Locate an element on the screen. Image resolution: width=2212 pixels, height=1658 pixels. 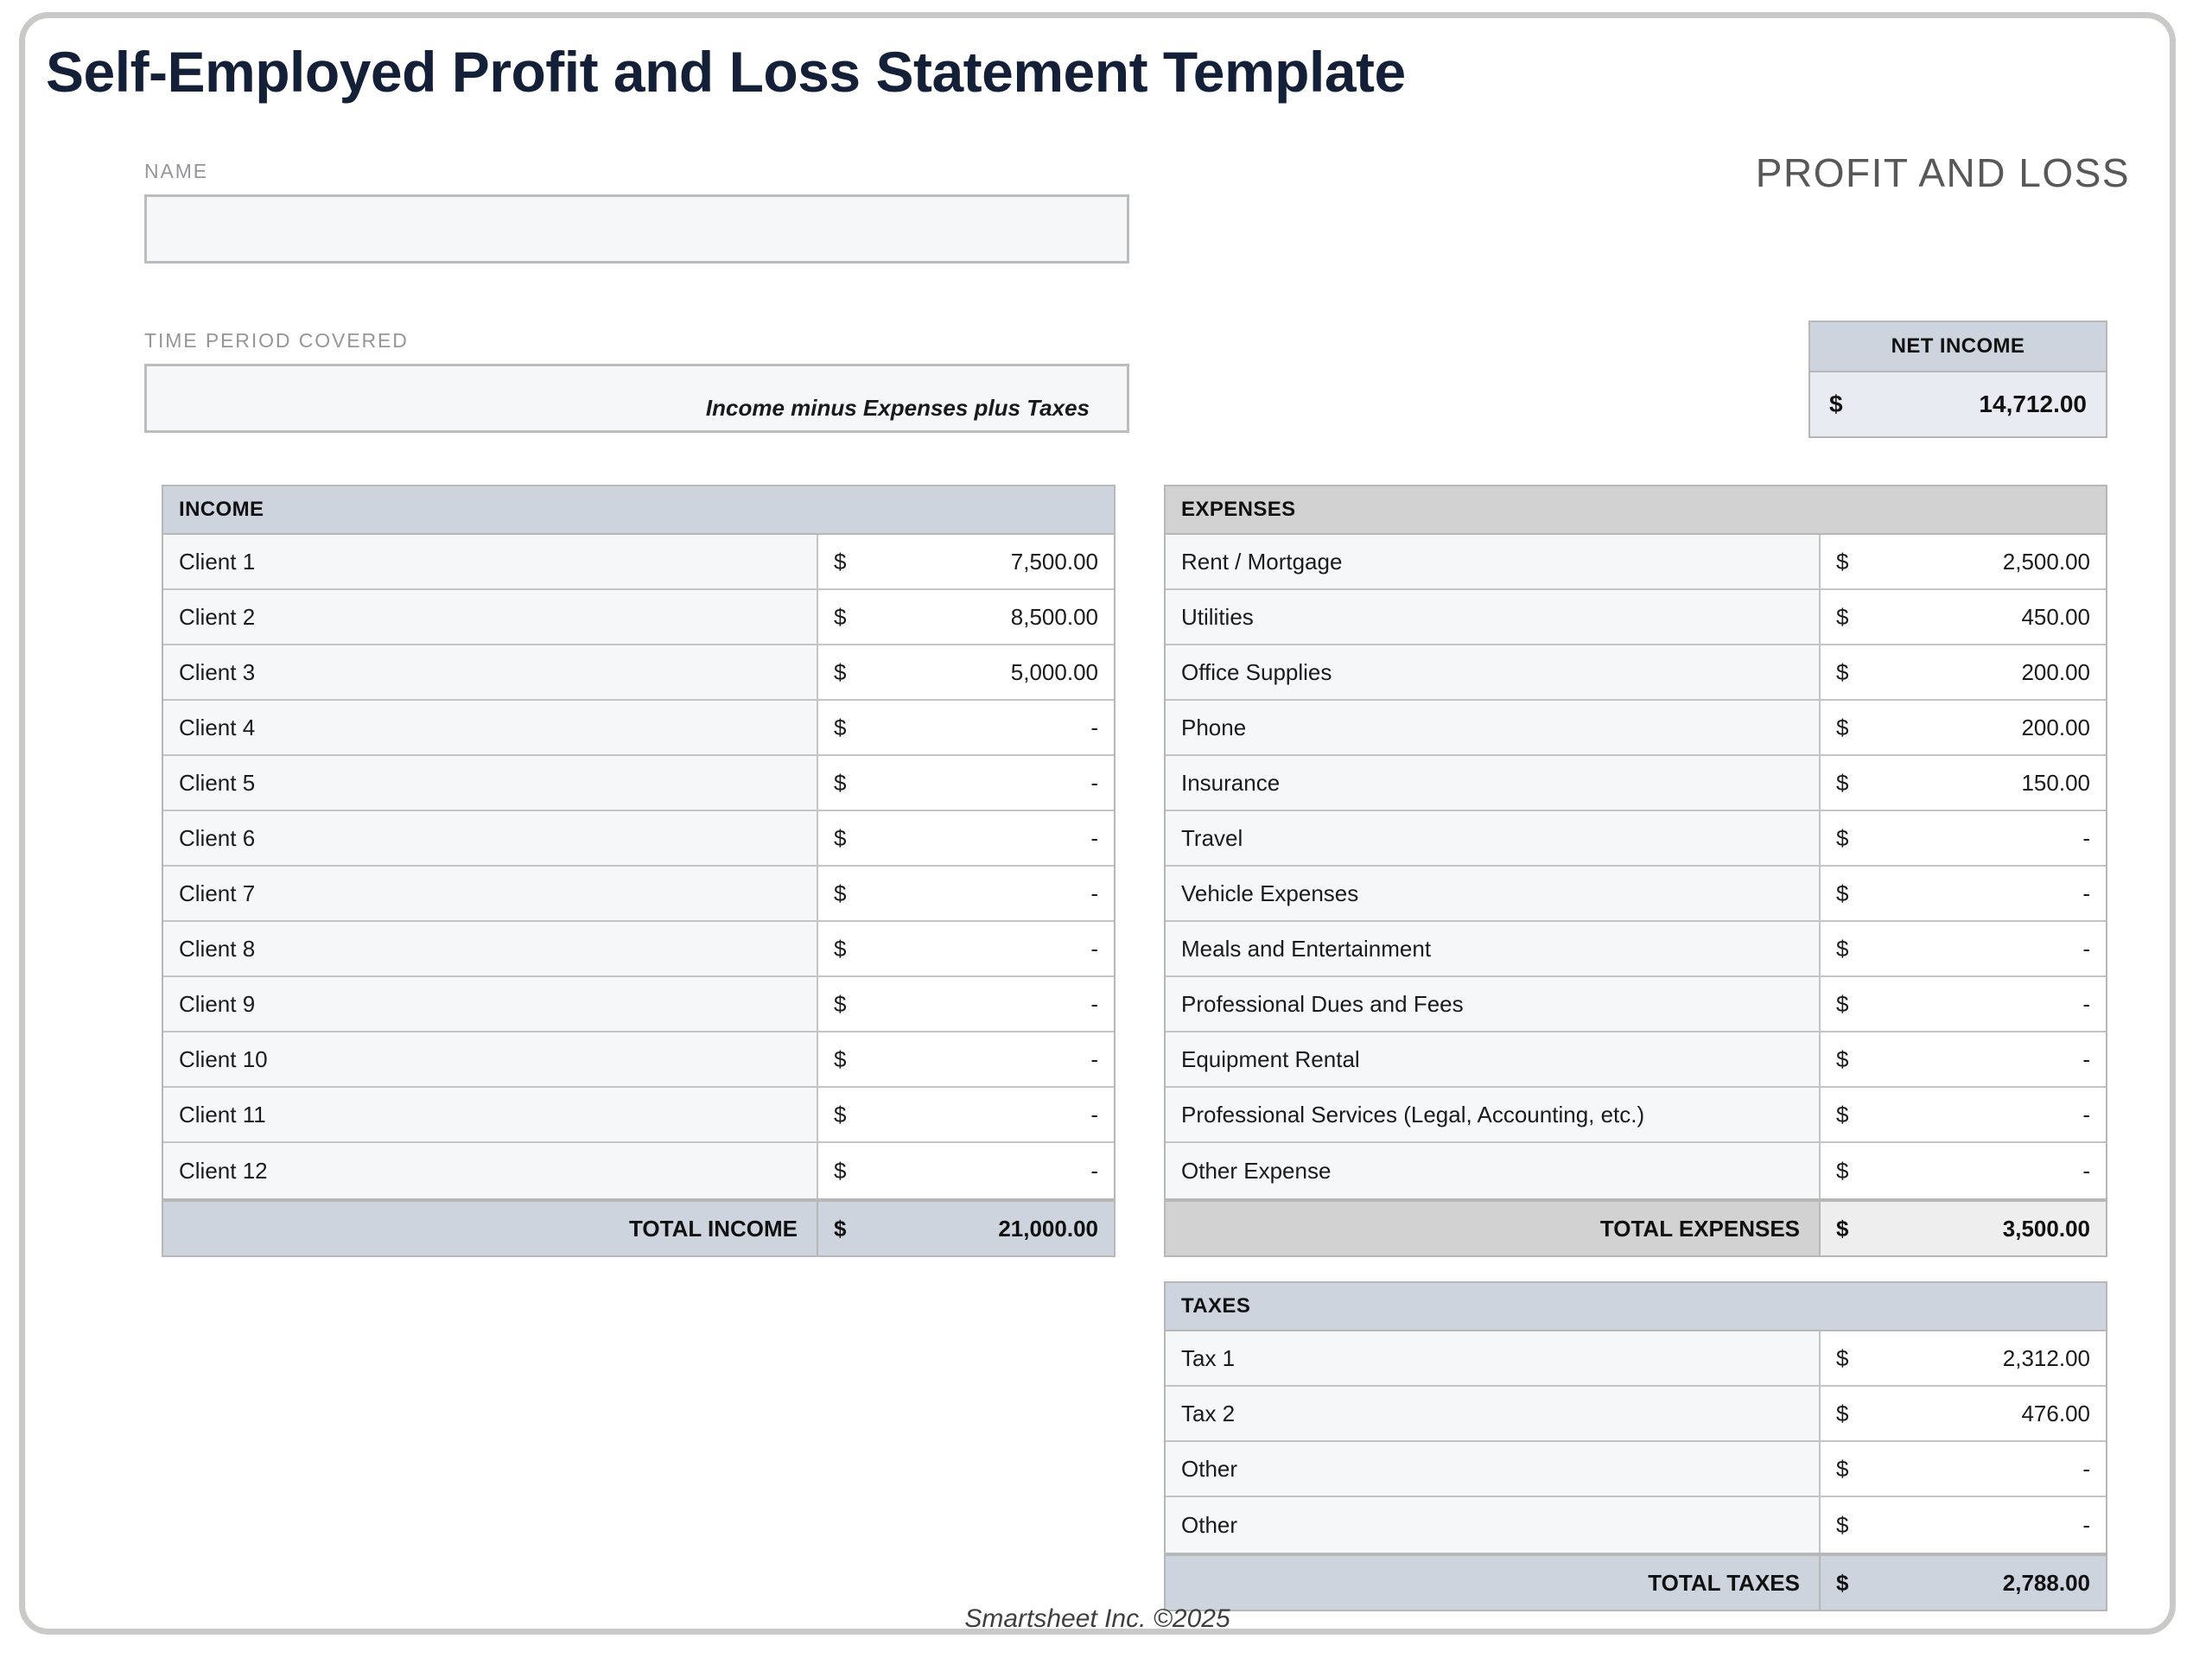
net-income-caption: Income minus Expenses plus Taxes is located at coordinates (897, 408).